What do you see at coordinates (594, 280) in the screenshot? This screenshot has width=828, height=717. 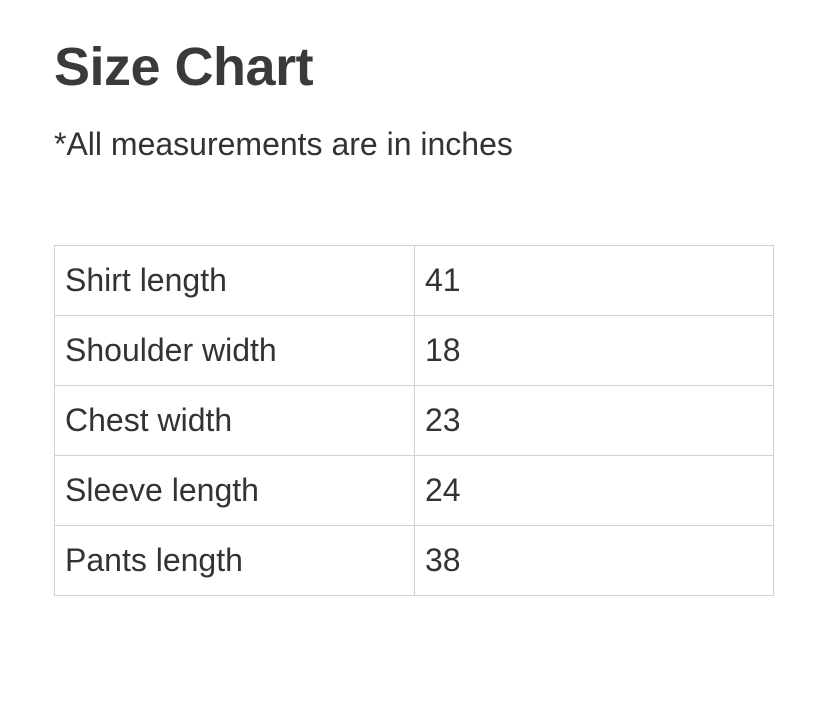 I see `measure-value: 41` at bounding box center [594, 280].